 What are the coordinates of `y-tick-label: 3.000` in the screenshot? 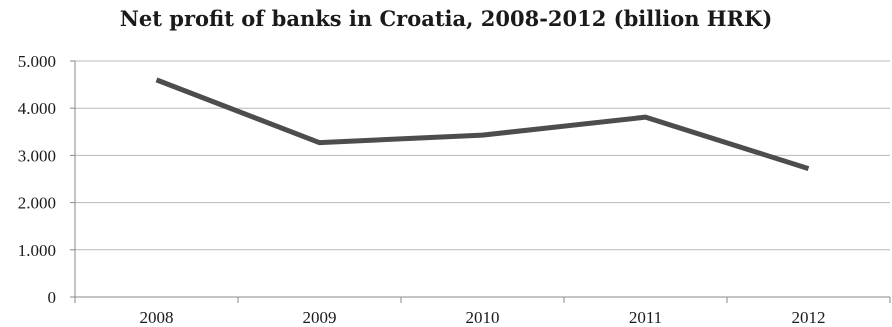 It's located at (37, 155).